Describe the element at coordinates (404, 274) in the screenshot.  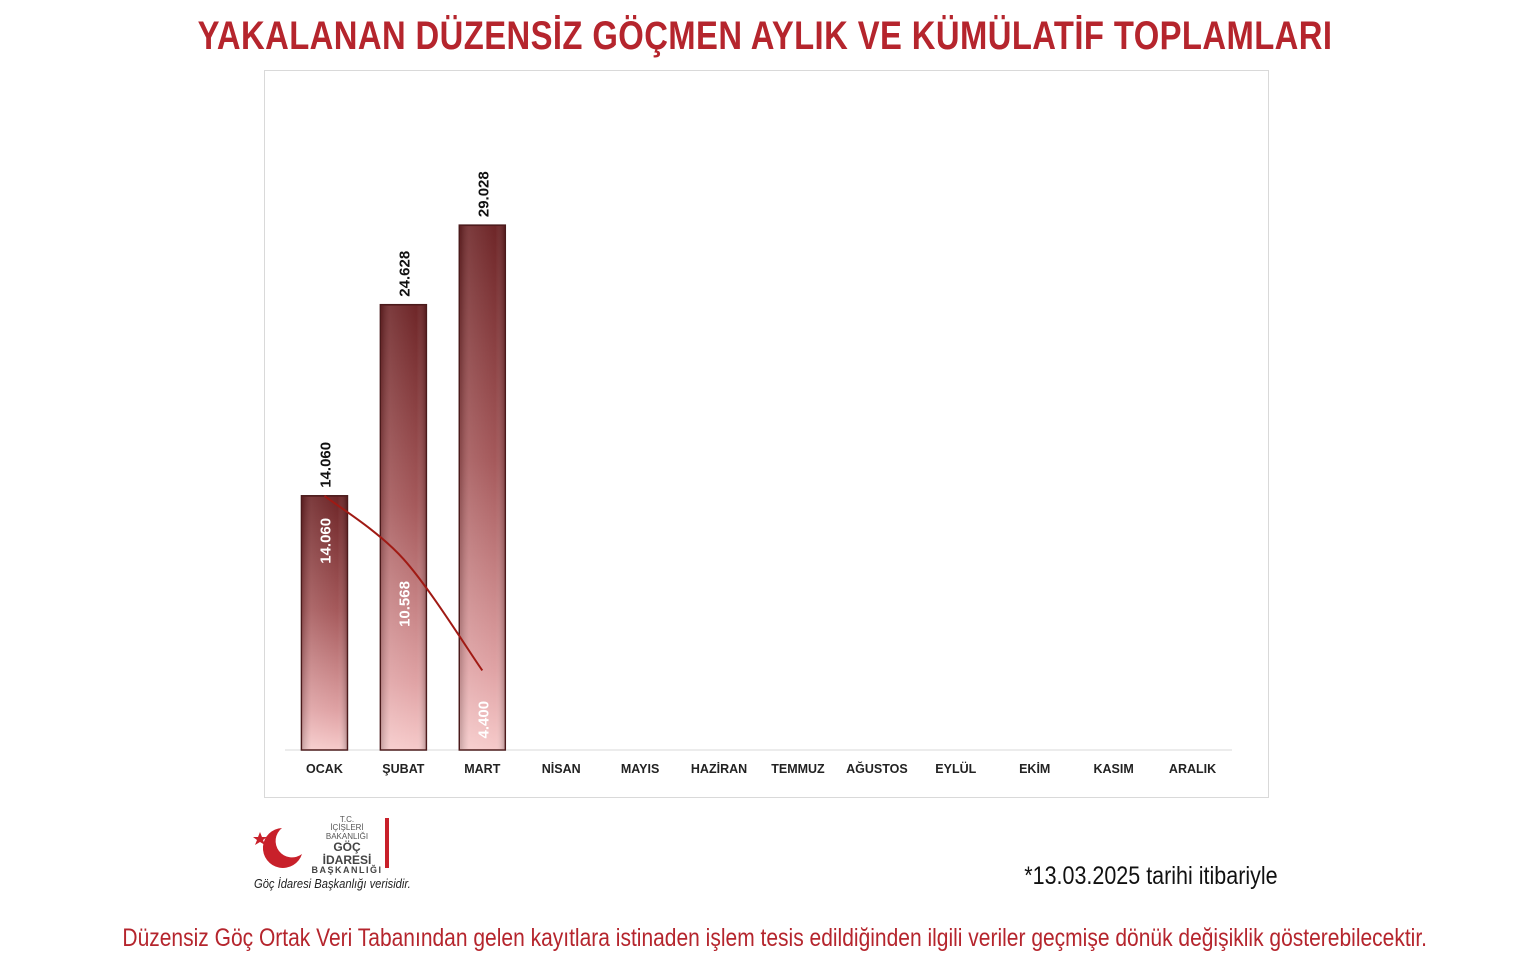
I see `bar-value-label: 24.628` at that location.